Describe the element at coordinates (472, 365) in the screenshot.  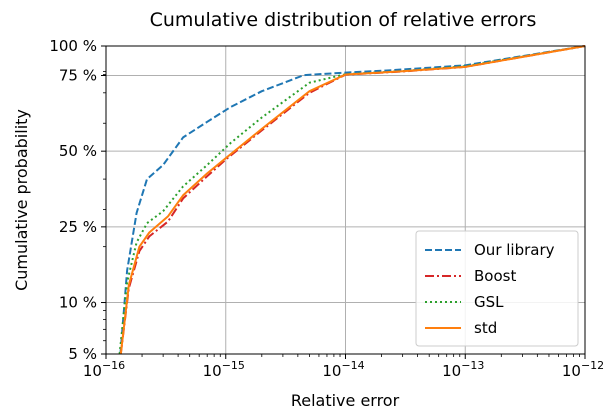
I see `x-tick-exponent: −13` at that location.